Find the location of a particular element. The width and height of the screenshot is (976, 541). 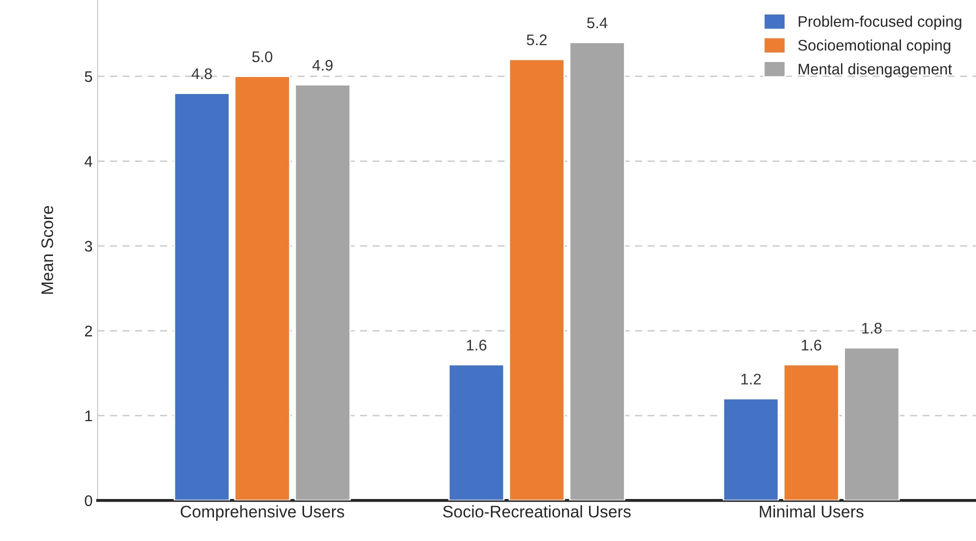

y-axis-title: Mean Score is located at coordinates (47, 250).